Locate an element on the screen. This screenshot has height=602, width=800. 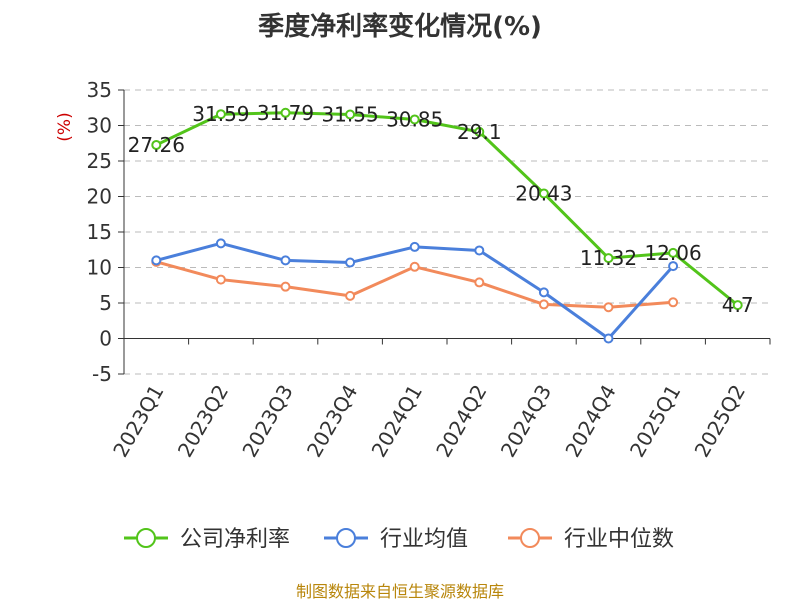
y-tick-label: 35 is located at coordinates (99, 90).